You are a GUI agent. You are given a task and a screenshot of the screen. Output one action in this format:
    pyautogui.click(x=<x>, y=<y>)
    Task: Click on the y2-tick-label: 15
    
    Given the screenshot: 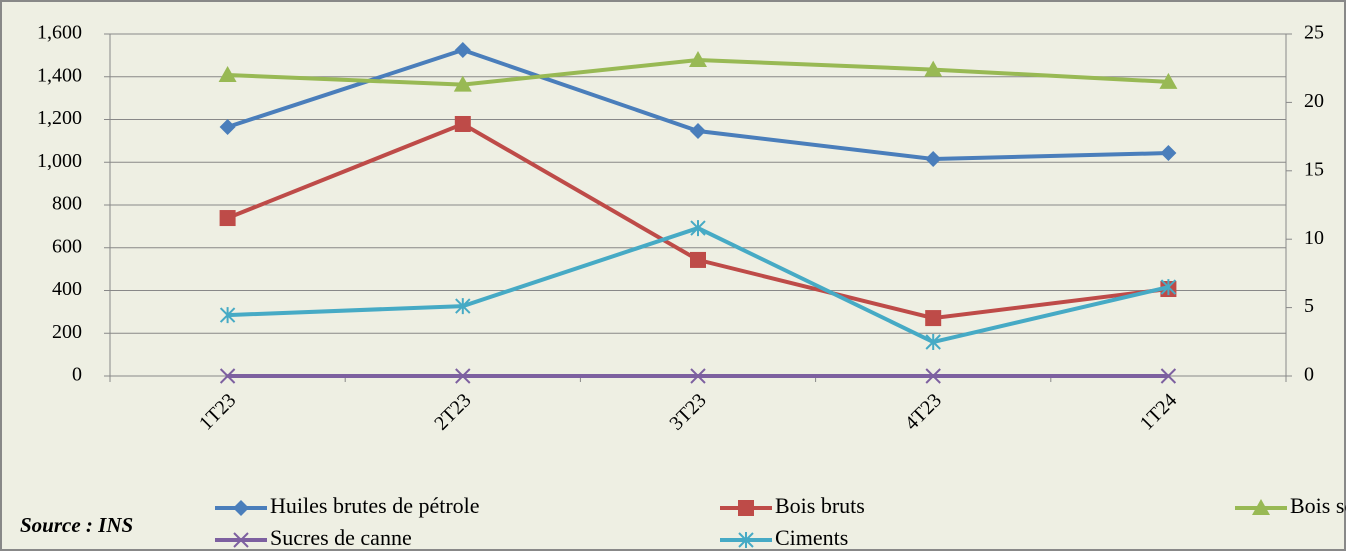 What is the action you would take?
    pyautogui.click(x=1314, y=169)
    